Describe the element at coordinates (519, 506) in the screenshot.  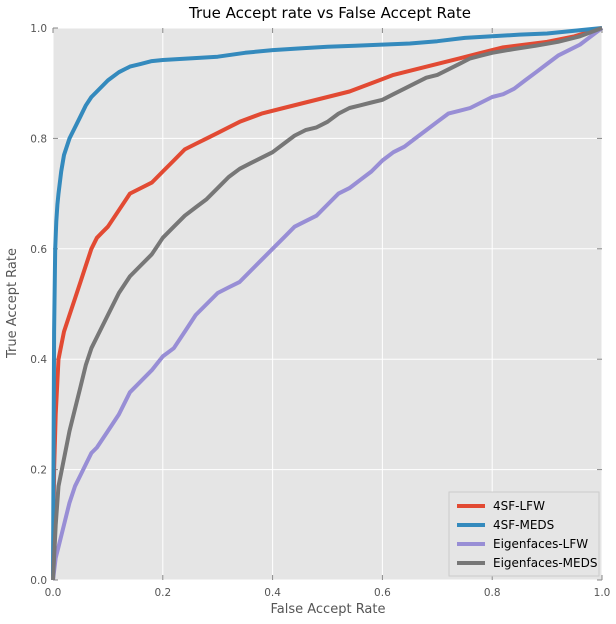
I see `legend-label-4sf-lfw: 4SF-LFW` at that location.